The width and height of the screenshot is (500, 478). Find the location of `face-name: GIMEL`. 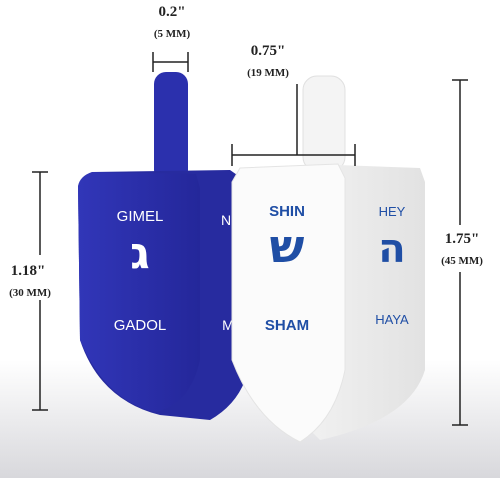

face-name: GIMEL is located at coordinates (140, 216).